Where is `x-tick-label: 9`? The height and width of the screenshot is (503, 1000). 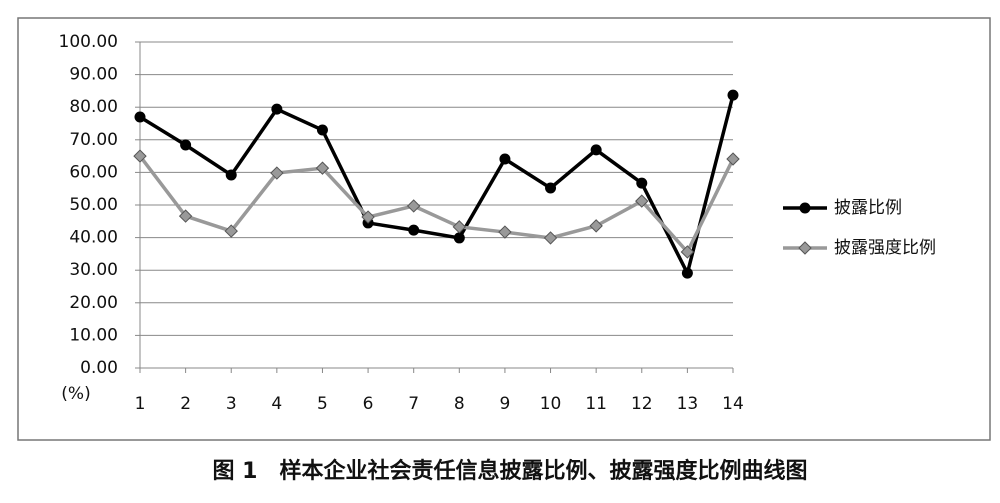
x-tick-label: 9 is located at coordinates (505, 404).